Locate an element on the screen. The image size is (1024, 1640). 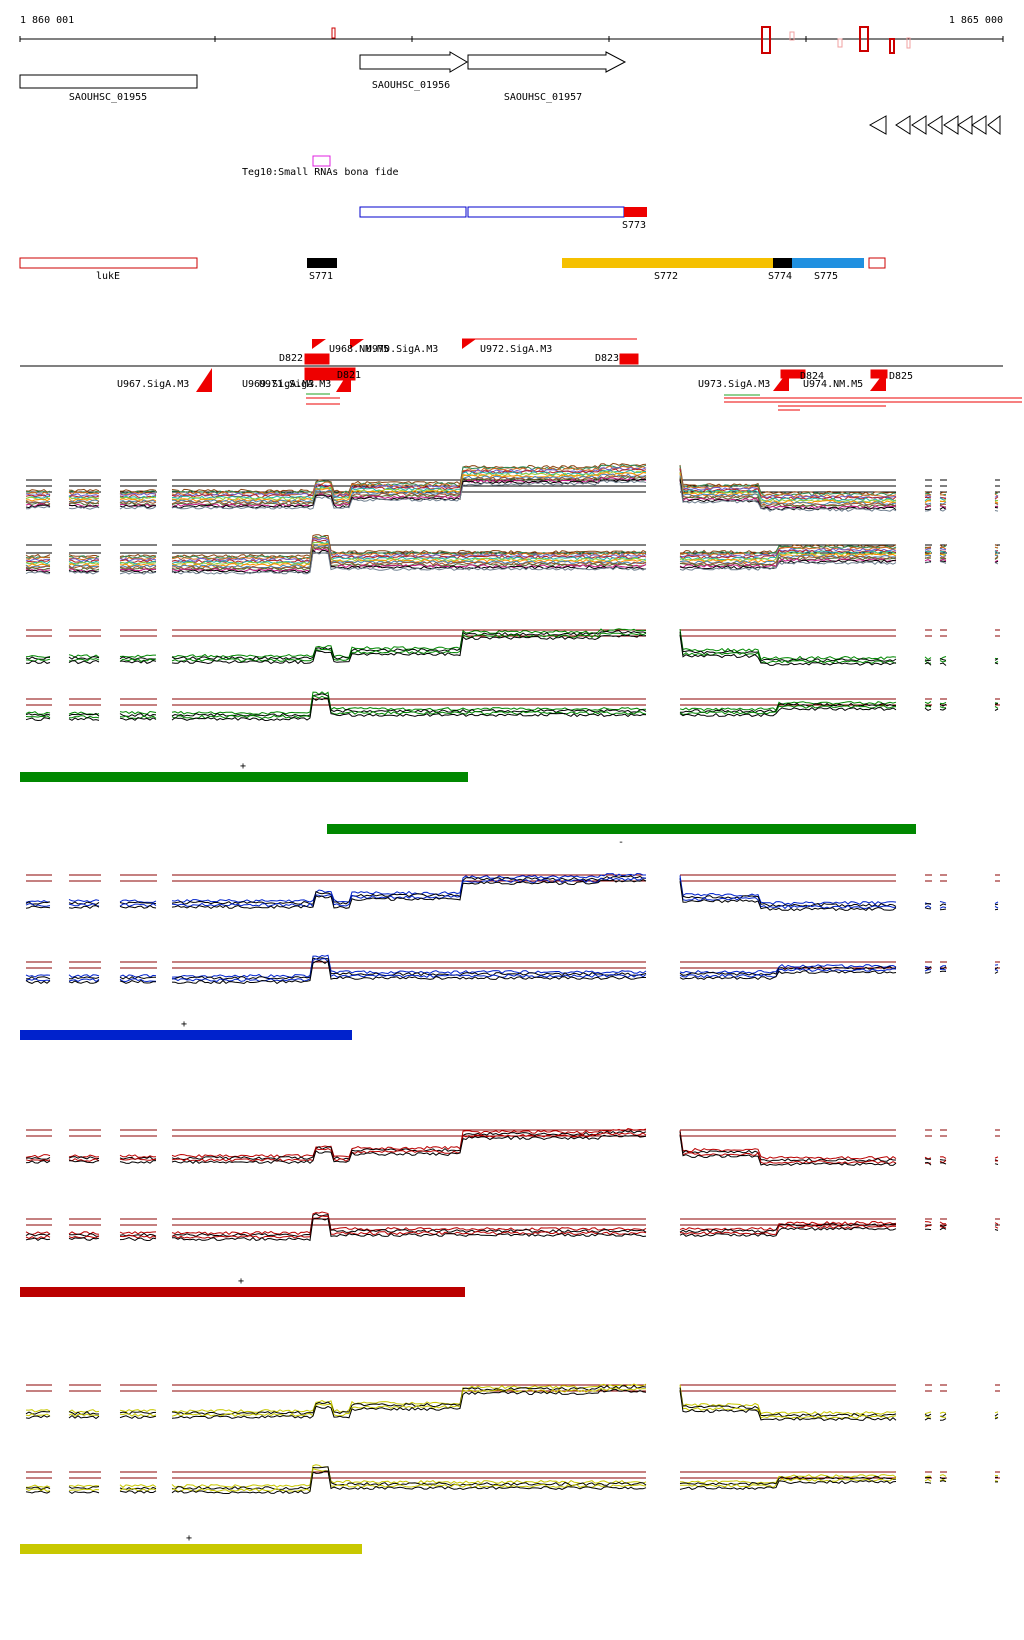
terminator-label: D825 is located at coordinates (901, 376).